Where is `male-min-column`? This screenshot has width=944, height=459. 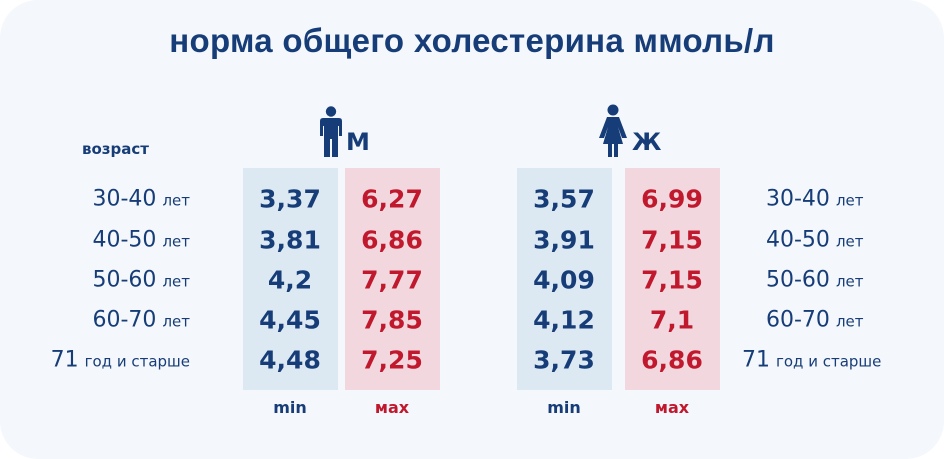 male-min-column is located at coordinates (290, 279).